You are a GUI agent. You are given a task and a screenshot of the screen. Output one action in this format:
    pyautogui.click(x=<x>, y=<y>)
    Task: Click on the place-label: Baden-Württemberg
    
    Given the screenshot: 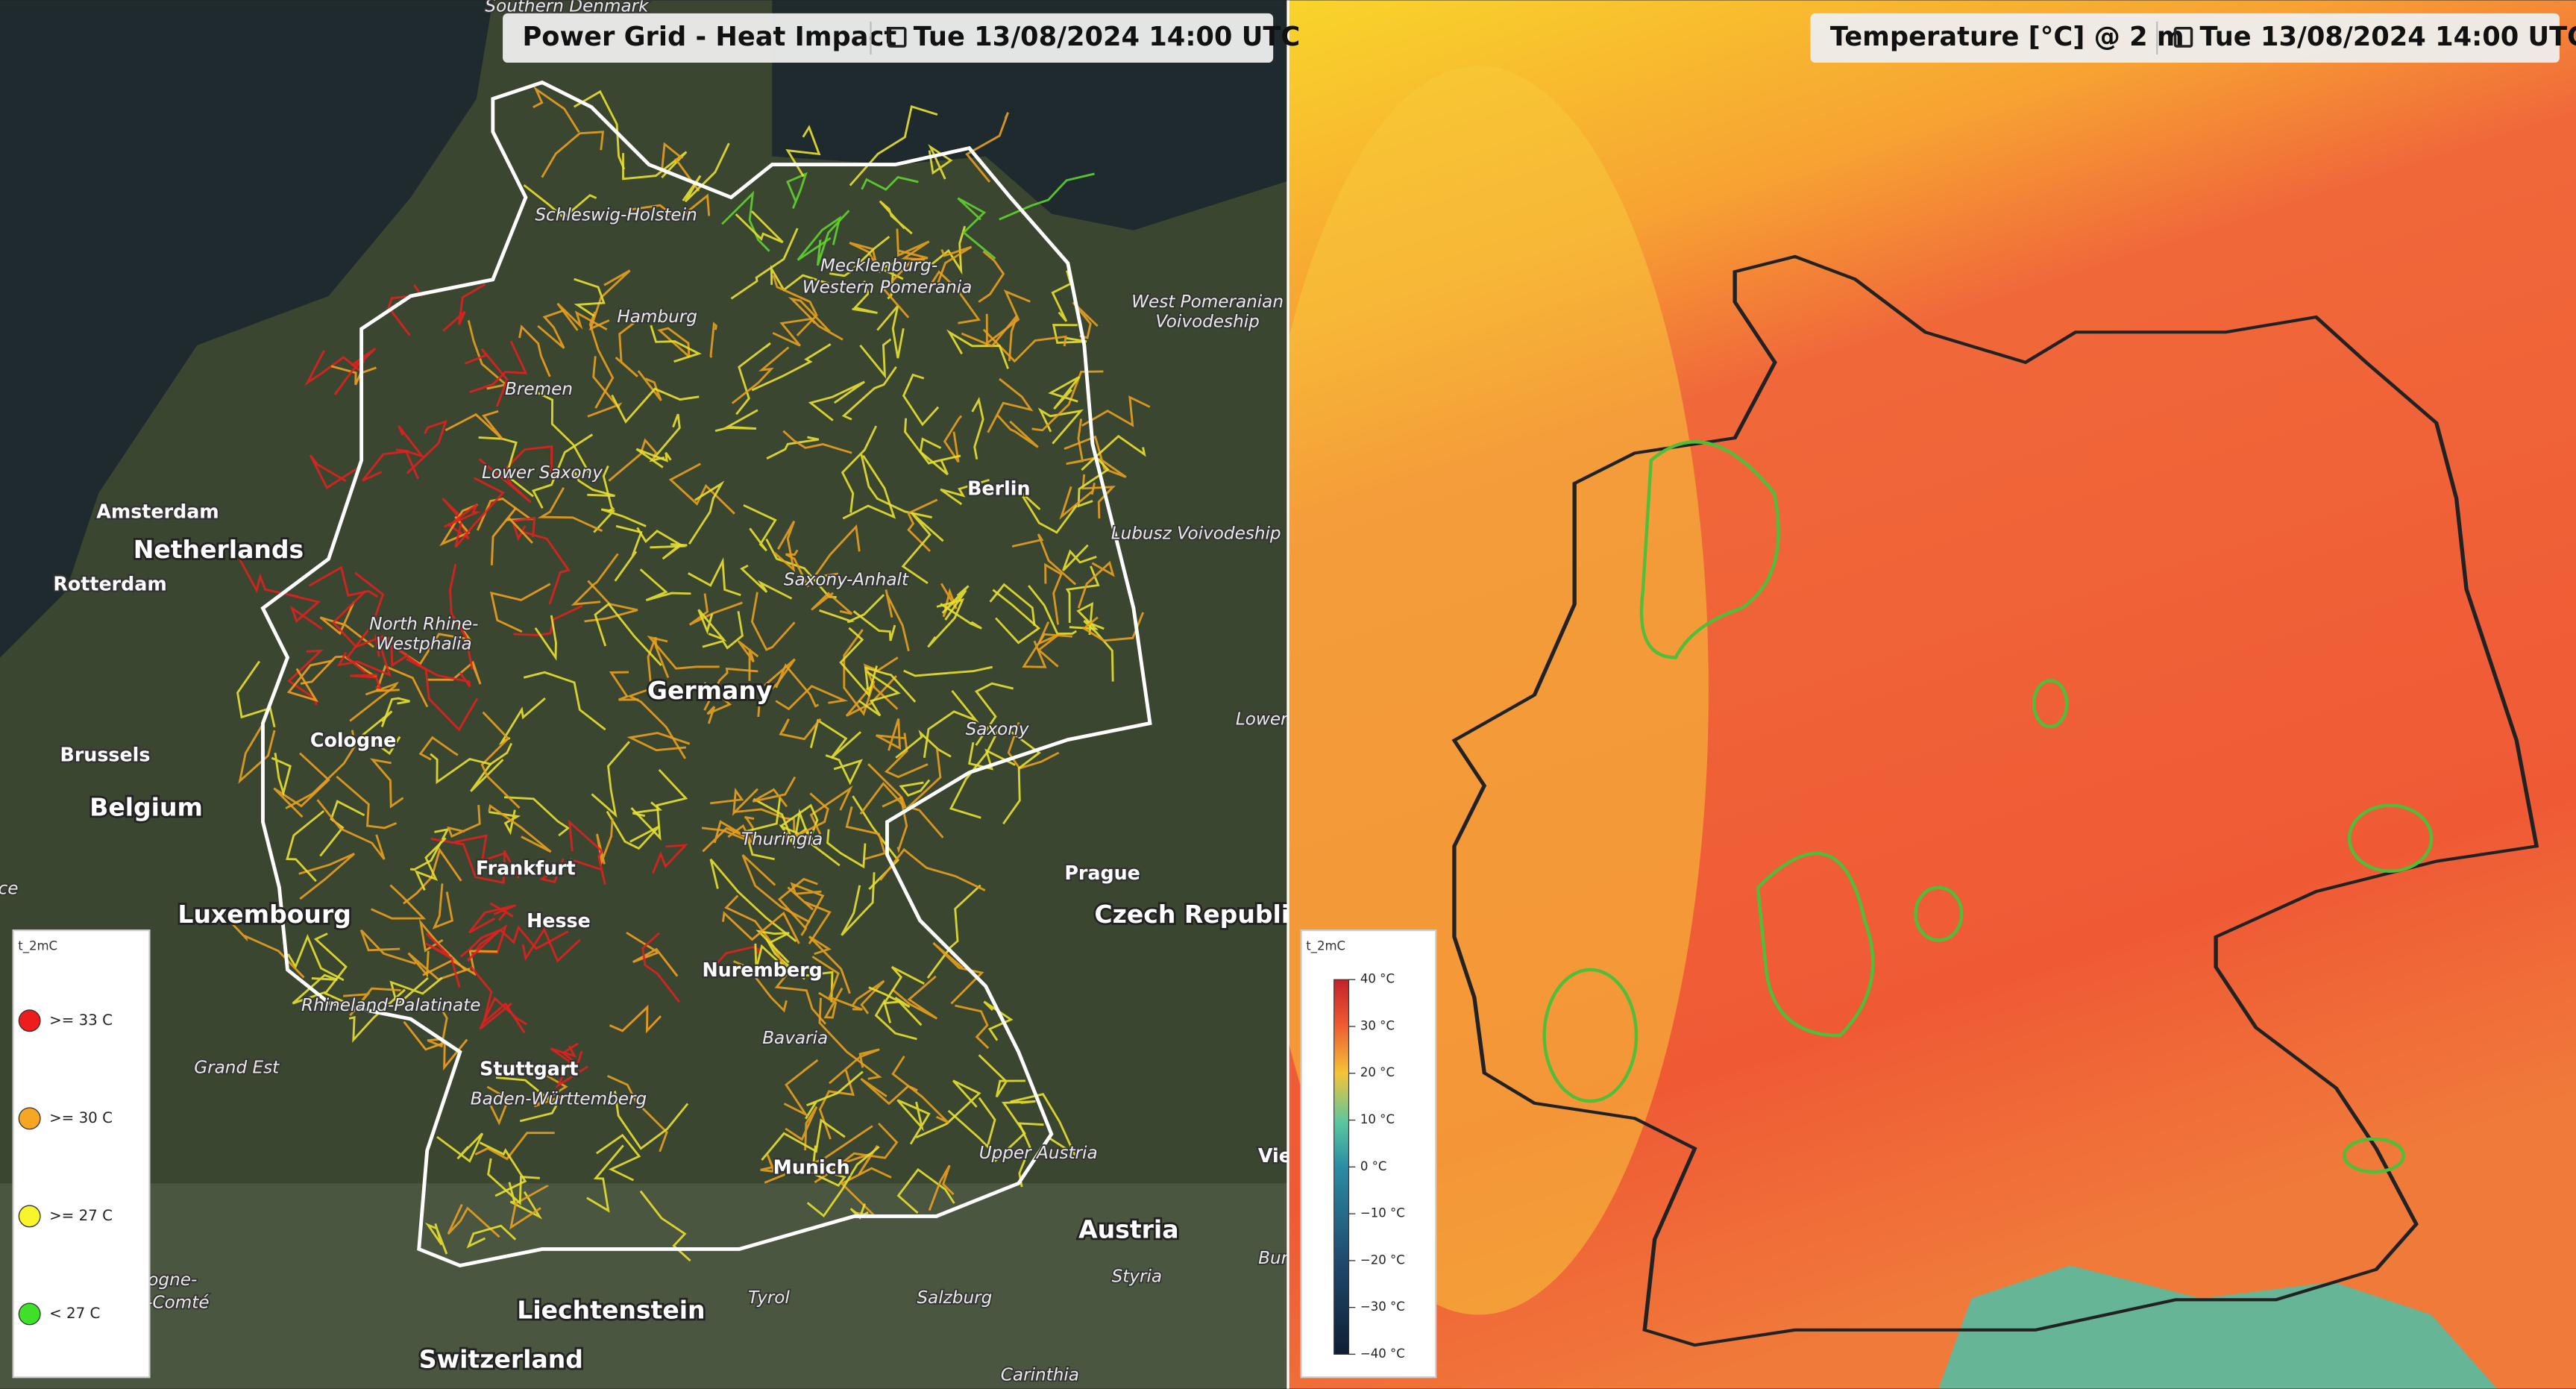 What is the action you would take?
    pyautogui.click(x=559, y=1099)
    